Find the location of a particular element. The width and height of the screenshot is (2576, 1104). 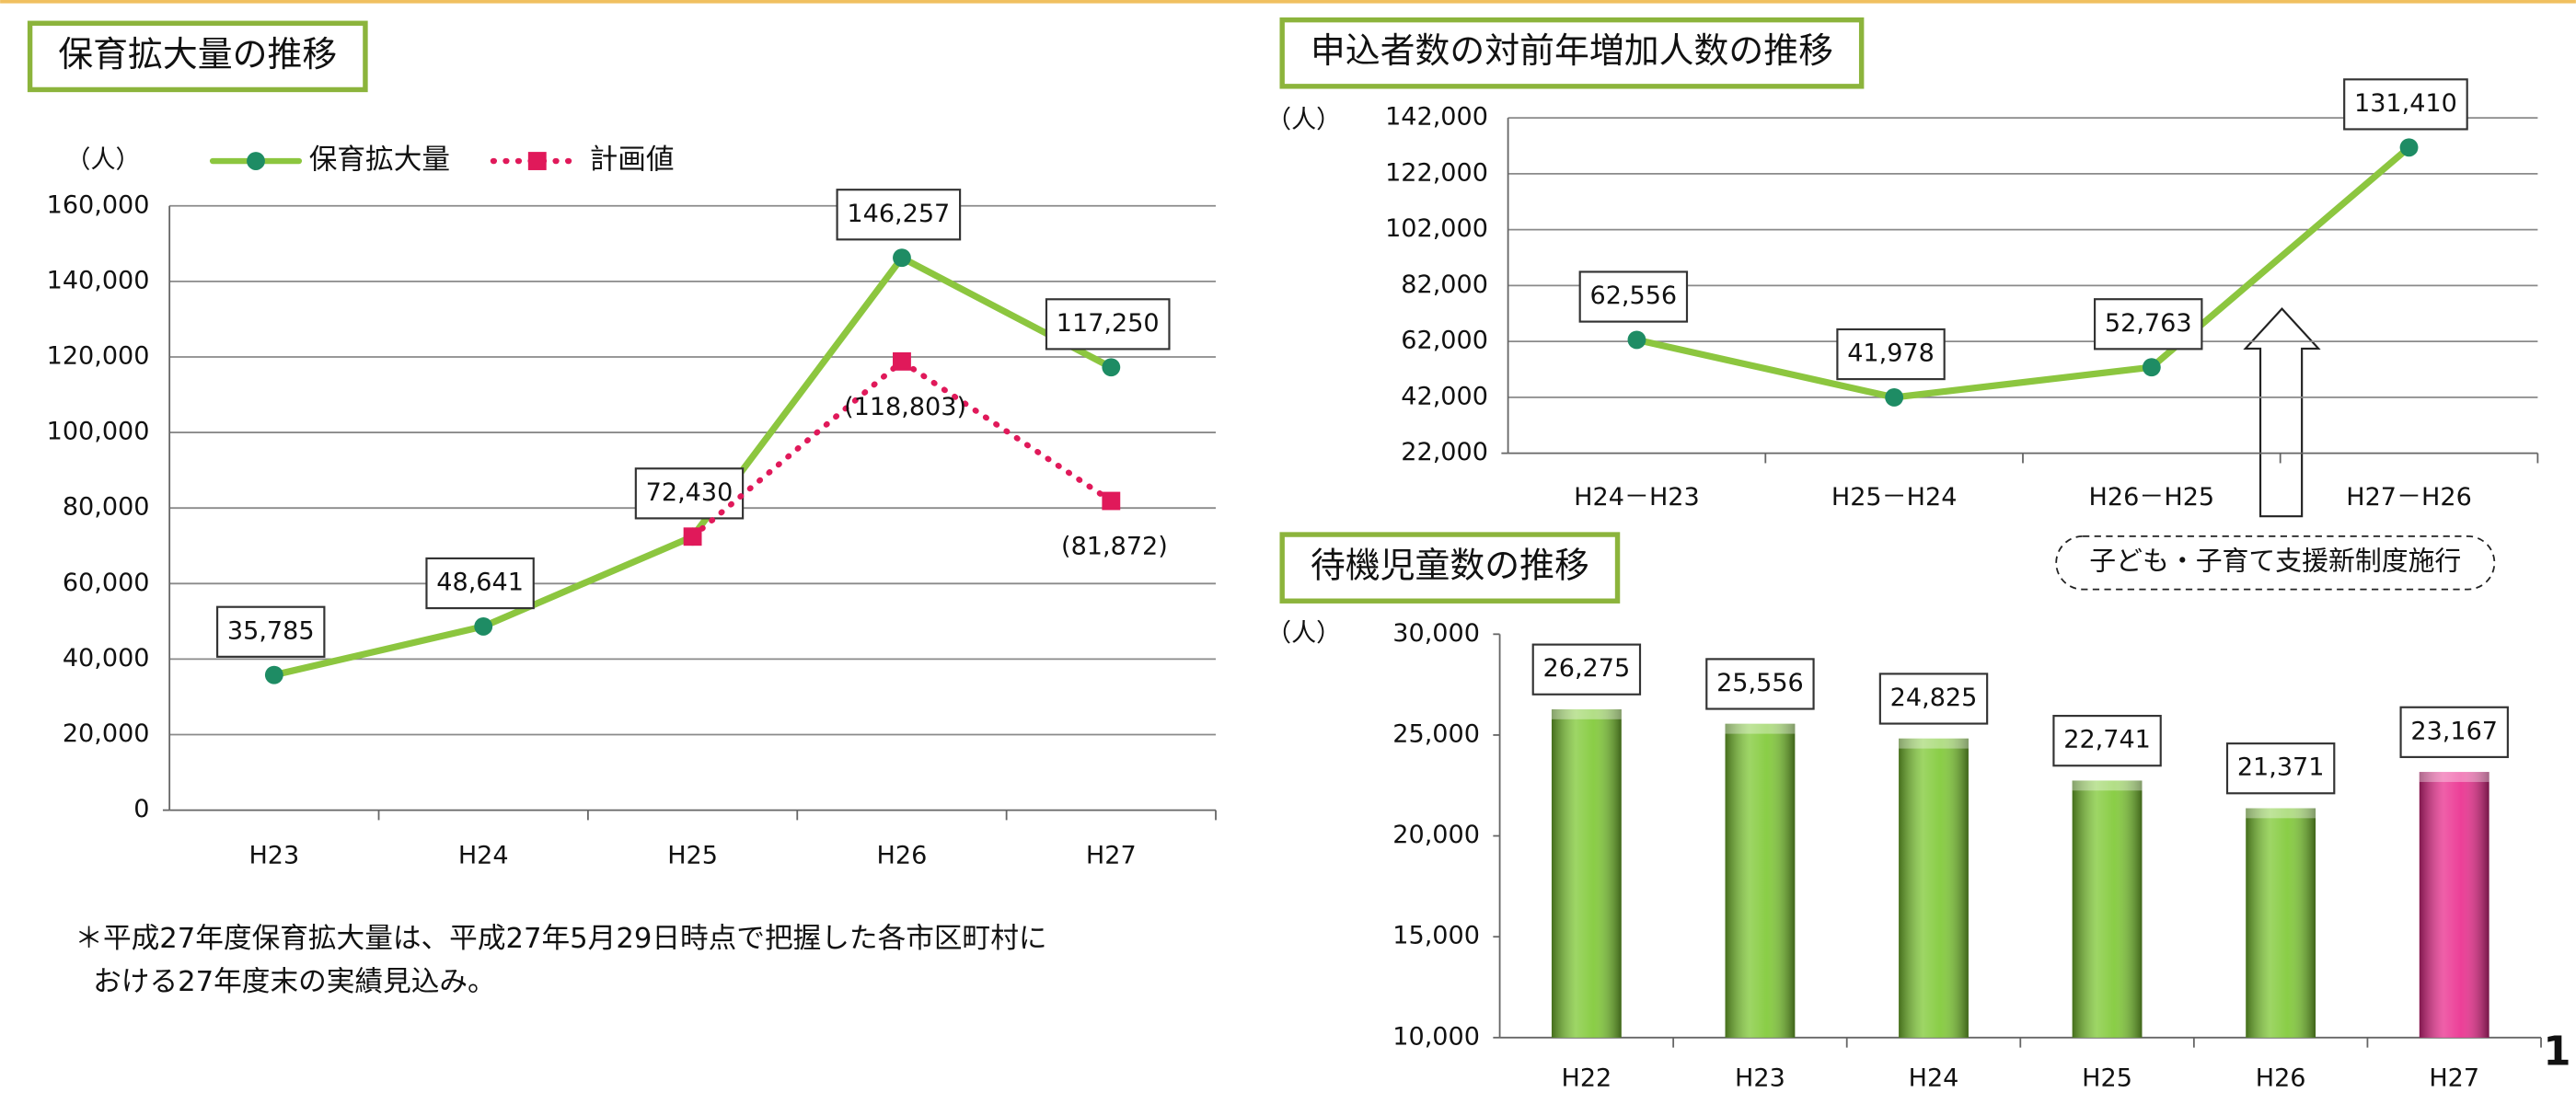

y-tick-label: 40,000 is located at coordinates (107, 658).